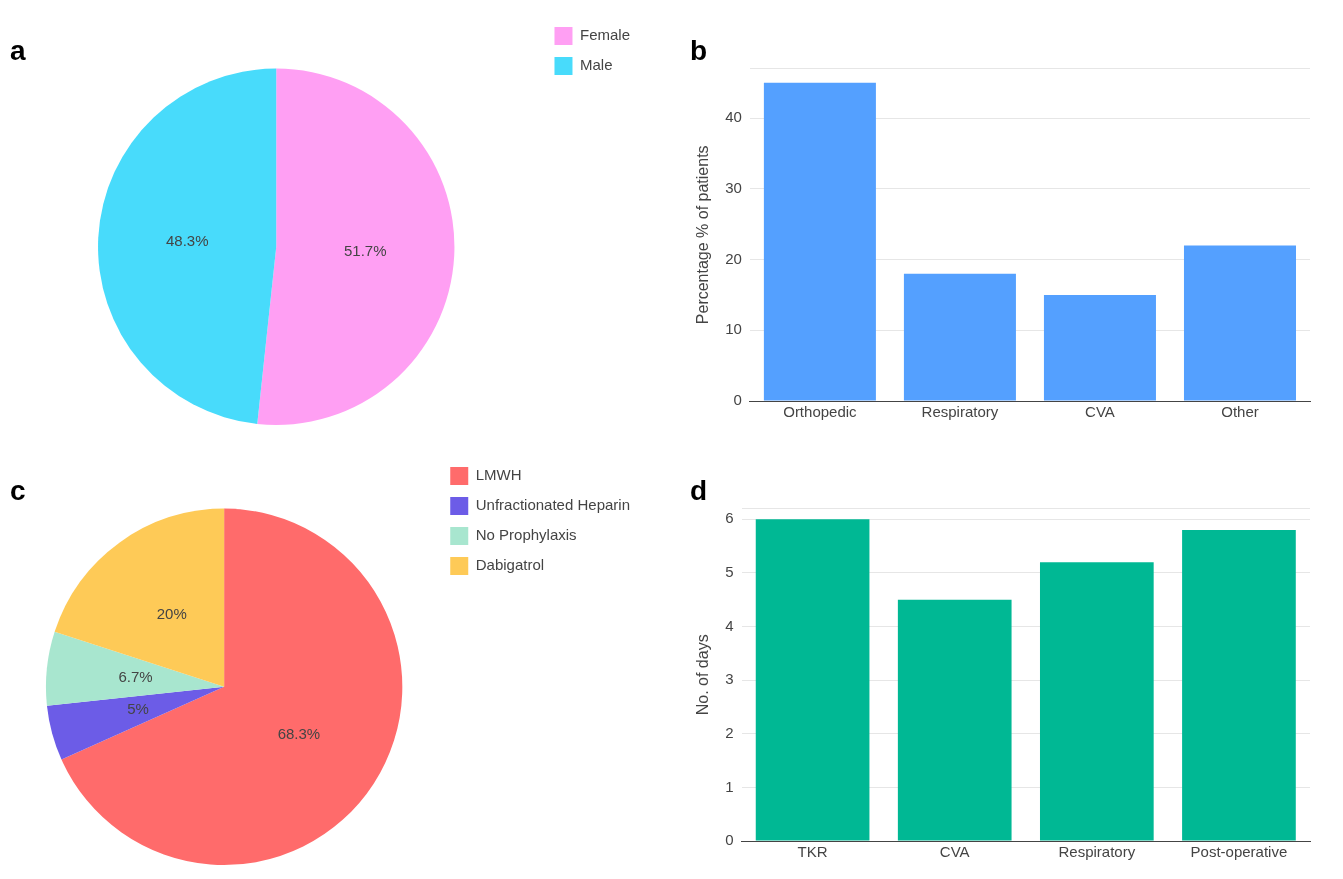 This screenshot has width=1343, height=879. What do you see at coordinates (733, 329) in the screenshot?
I see `y-tick-label: 10` at bounding box center [733, 329].